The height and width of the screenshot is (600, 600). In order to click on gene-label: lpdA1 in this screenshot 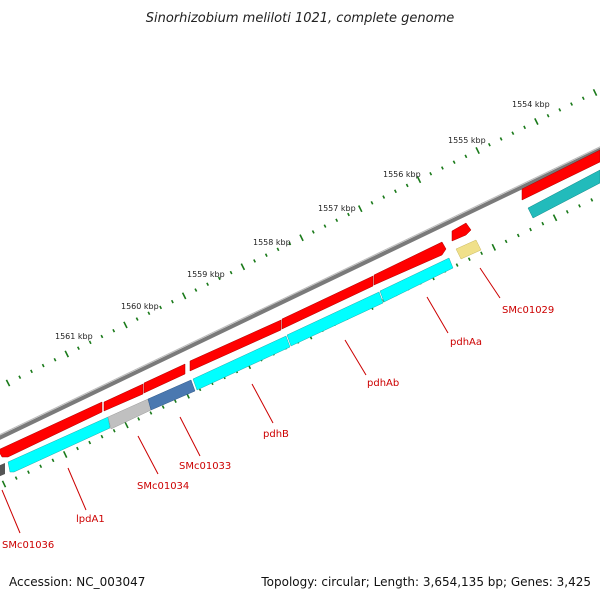, I will do `click(90, 519)`.